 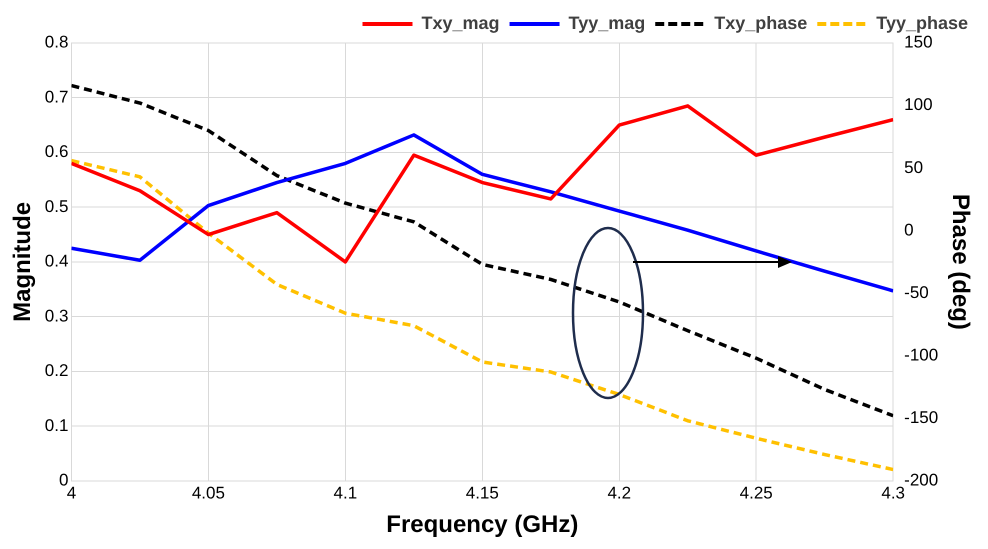 What do you see at coordinates (56, 425) in the screenshot?
I see `y-tick-label: 0.1` at bounding box center [56, 425].